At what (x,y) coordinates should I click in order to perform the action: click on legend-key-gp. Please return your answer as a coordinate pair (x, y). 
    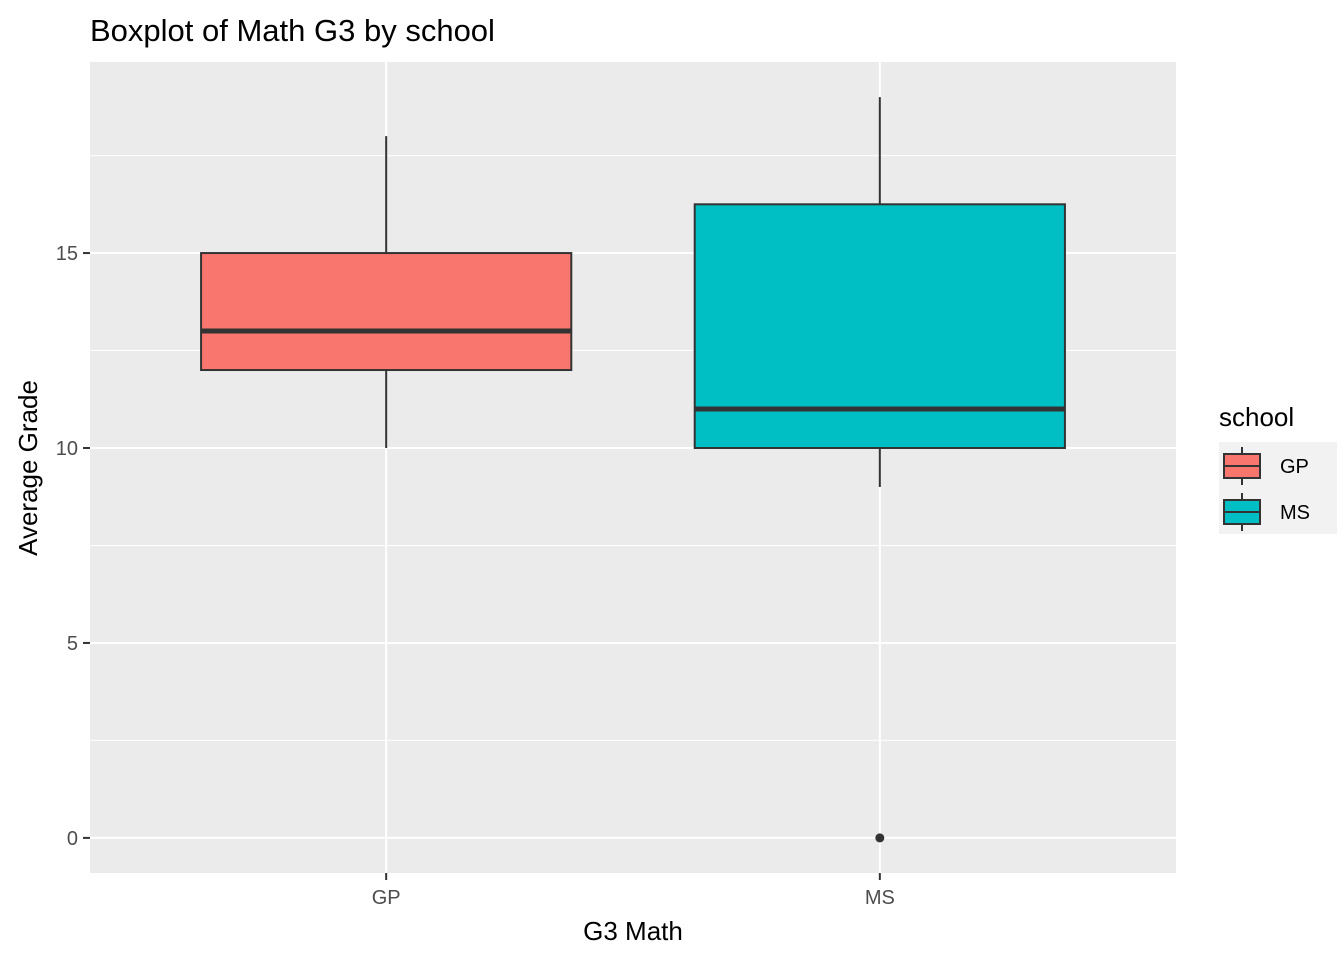
    Looking at the image, I should click on (1242, 466).